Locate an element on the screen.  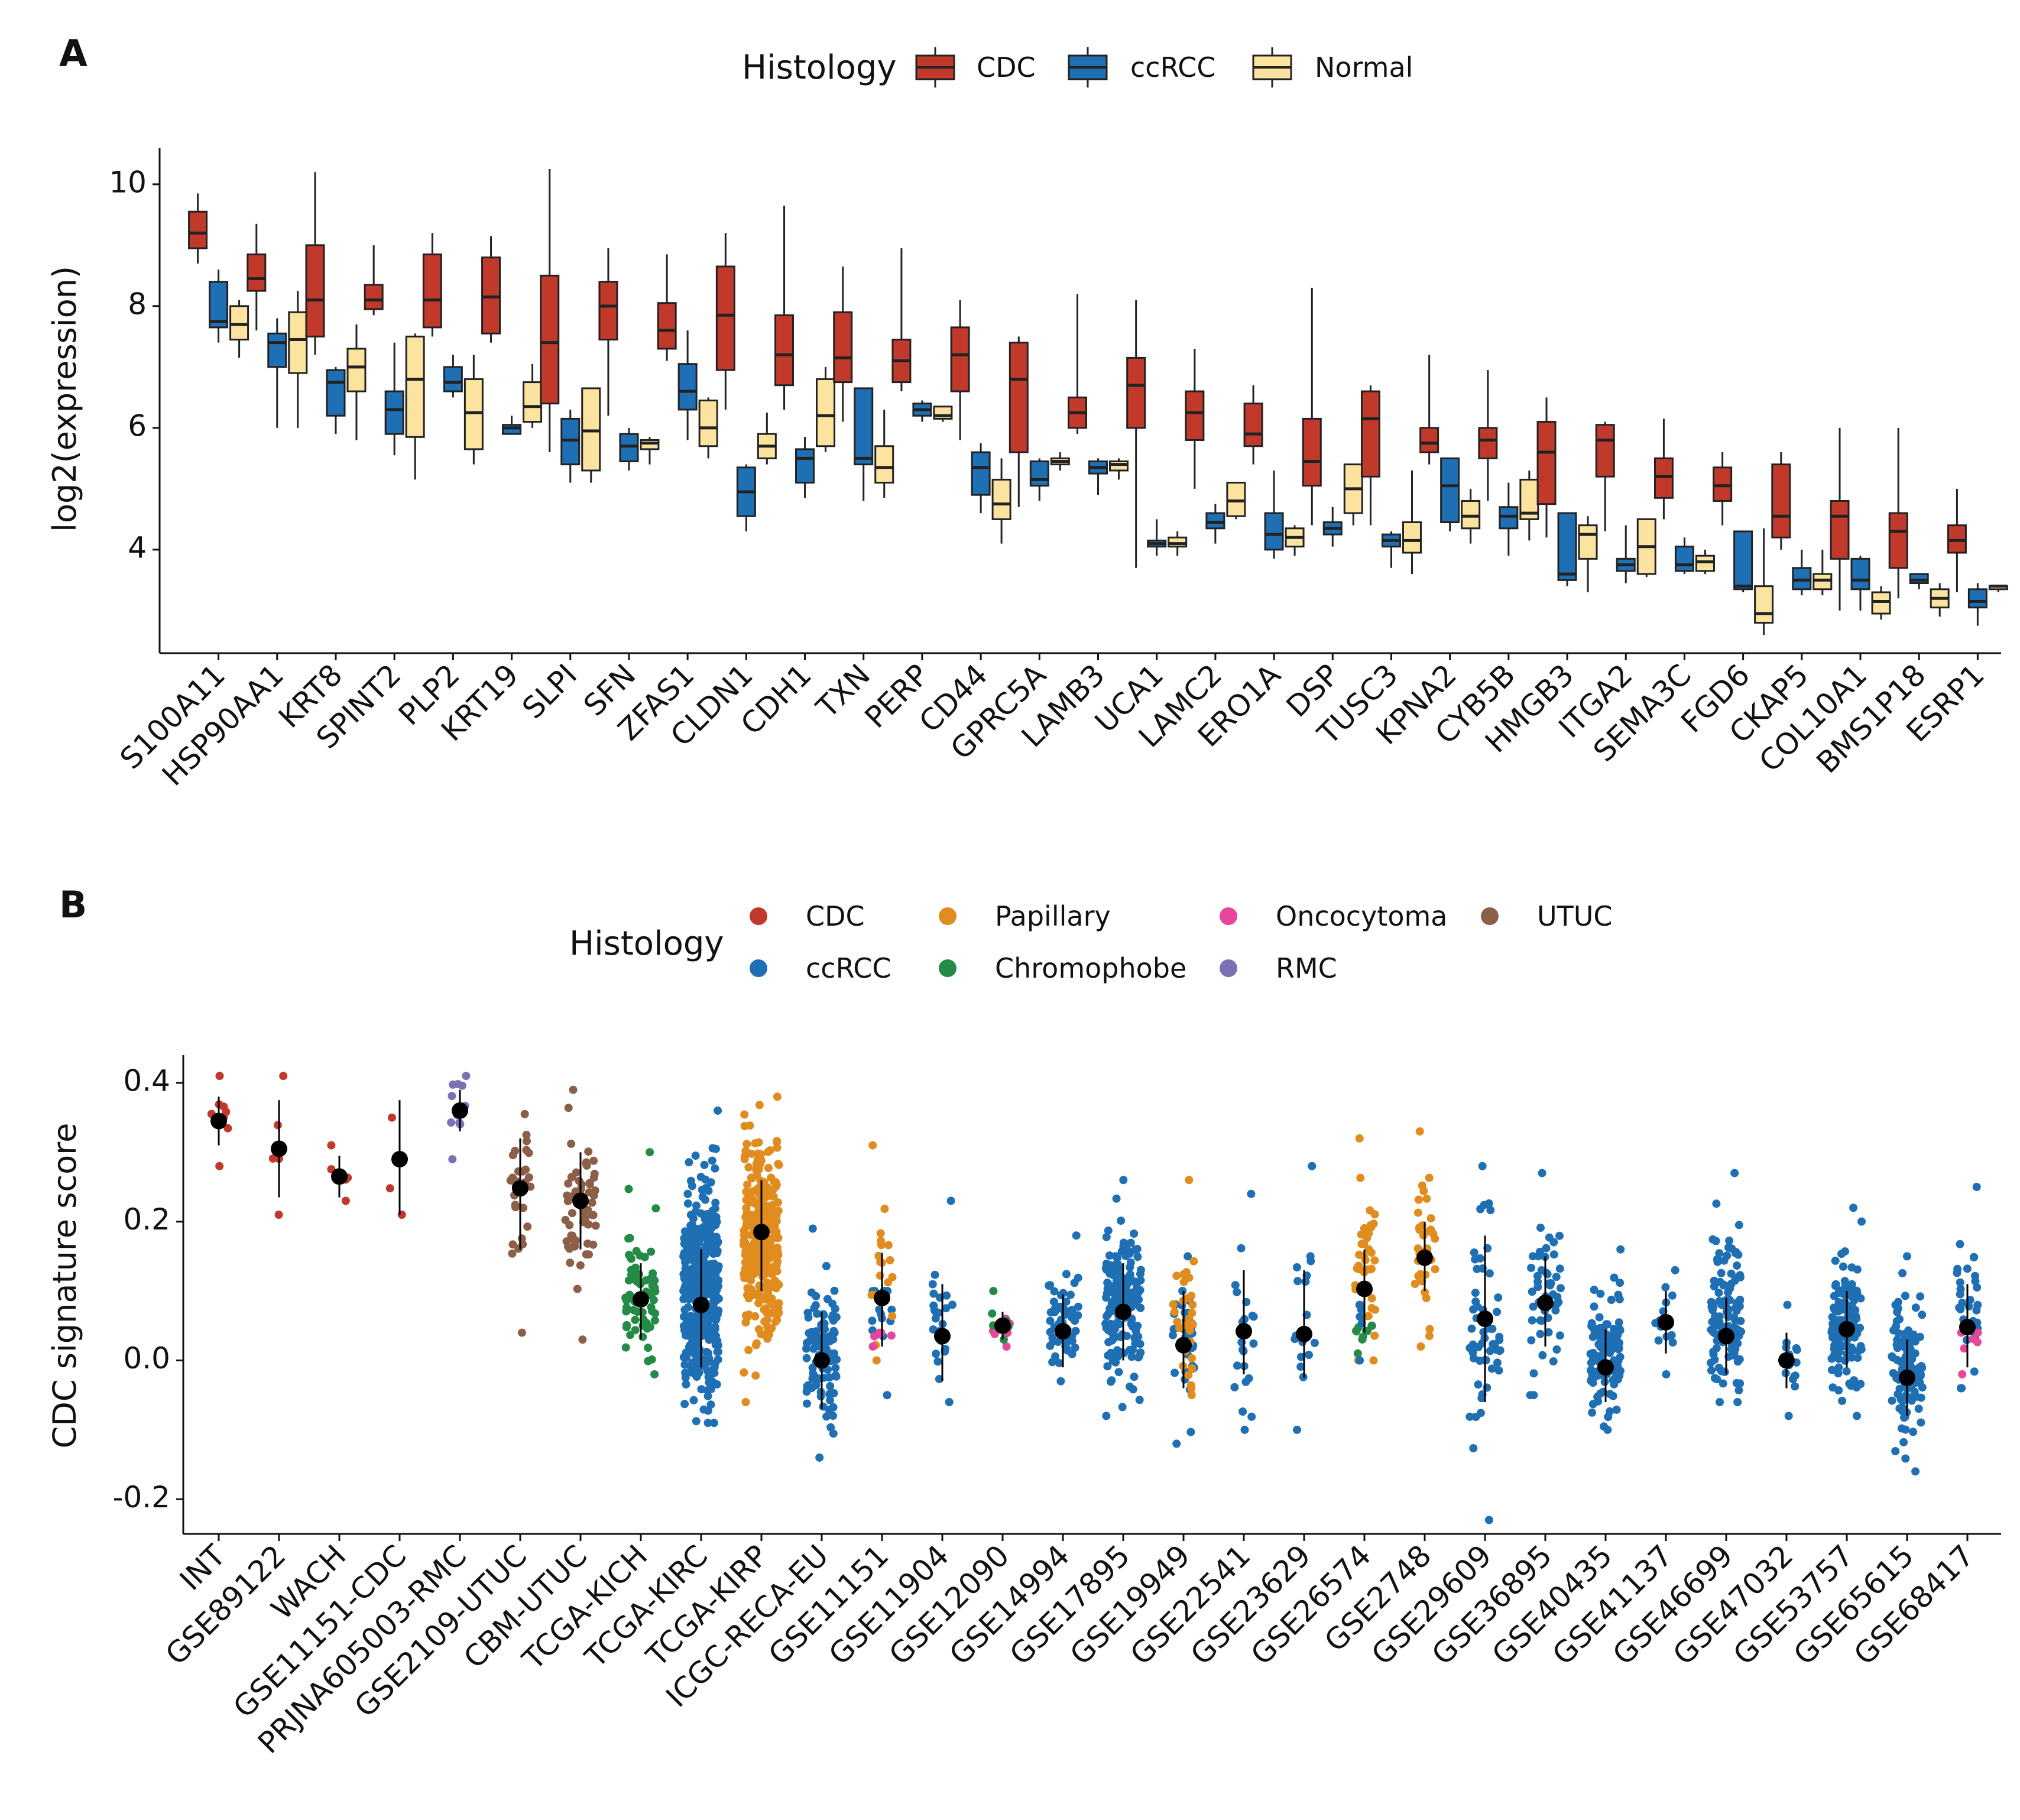
box-normal-sema3c is located at coordinates (1705, 562).